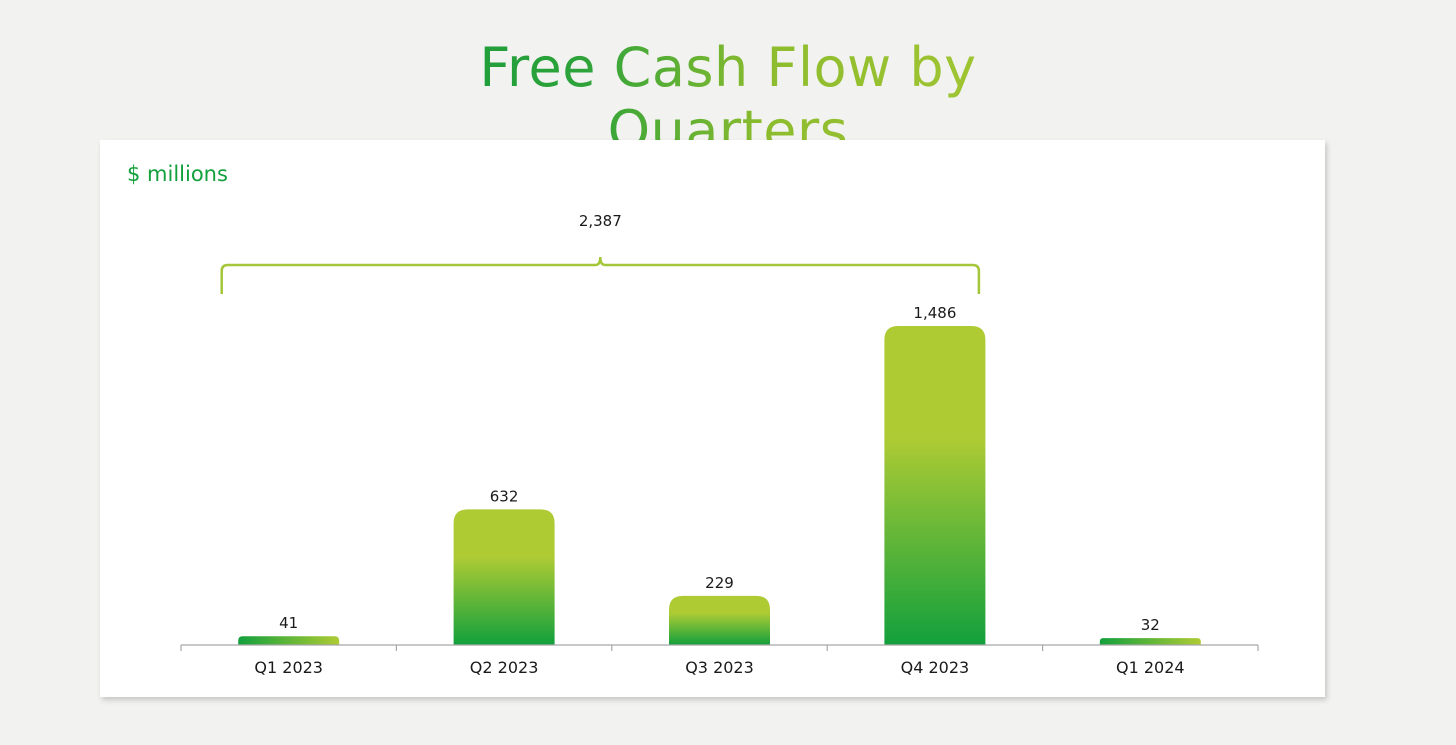 This screenshot has width=1456, height=745. I want to click on data-label: 632, so click(504, 496).